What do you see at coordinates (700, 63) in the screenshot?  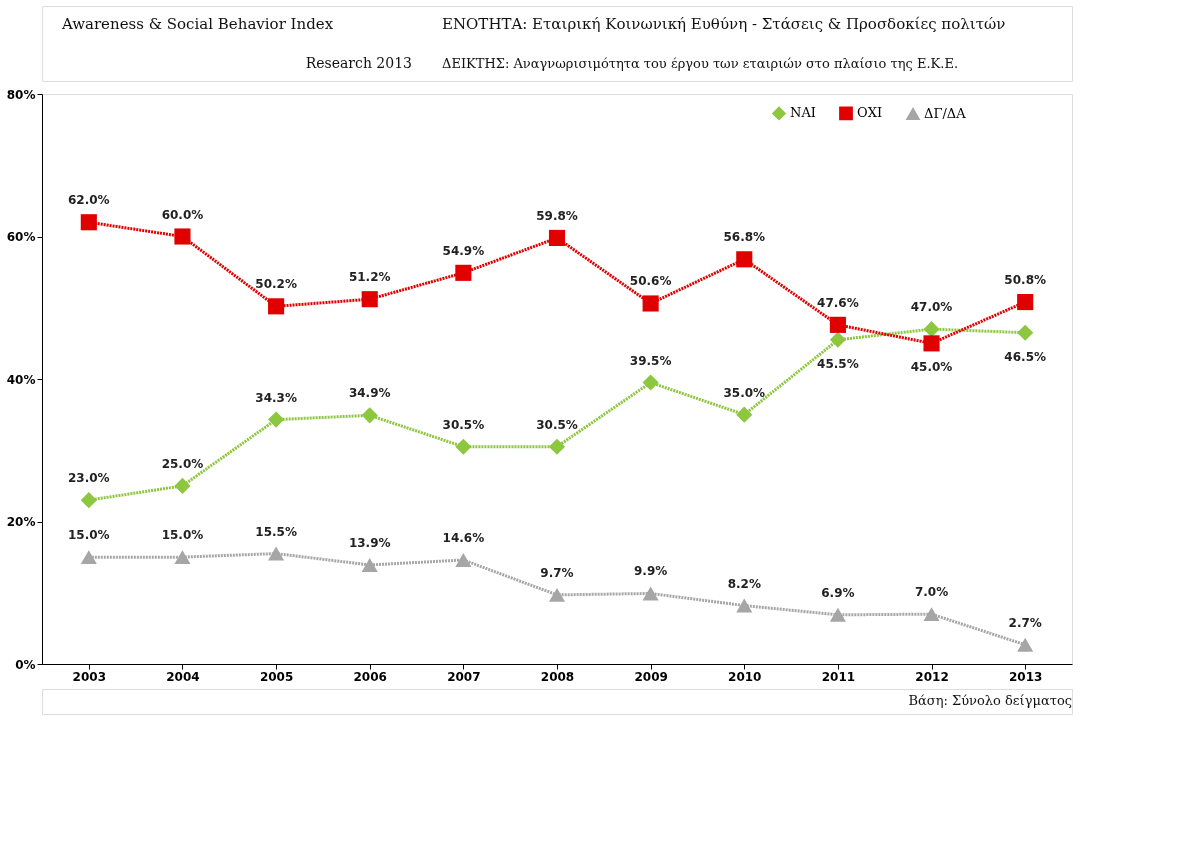 I see `chart-subtitle: ΔΕΙΚΤΗΣ: Αναγνωρισιμότητα του έργου των εταιριών στο πλαίσιο της Ε.Κ.Ε.` at bounding box center [700, 63].